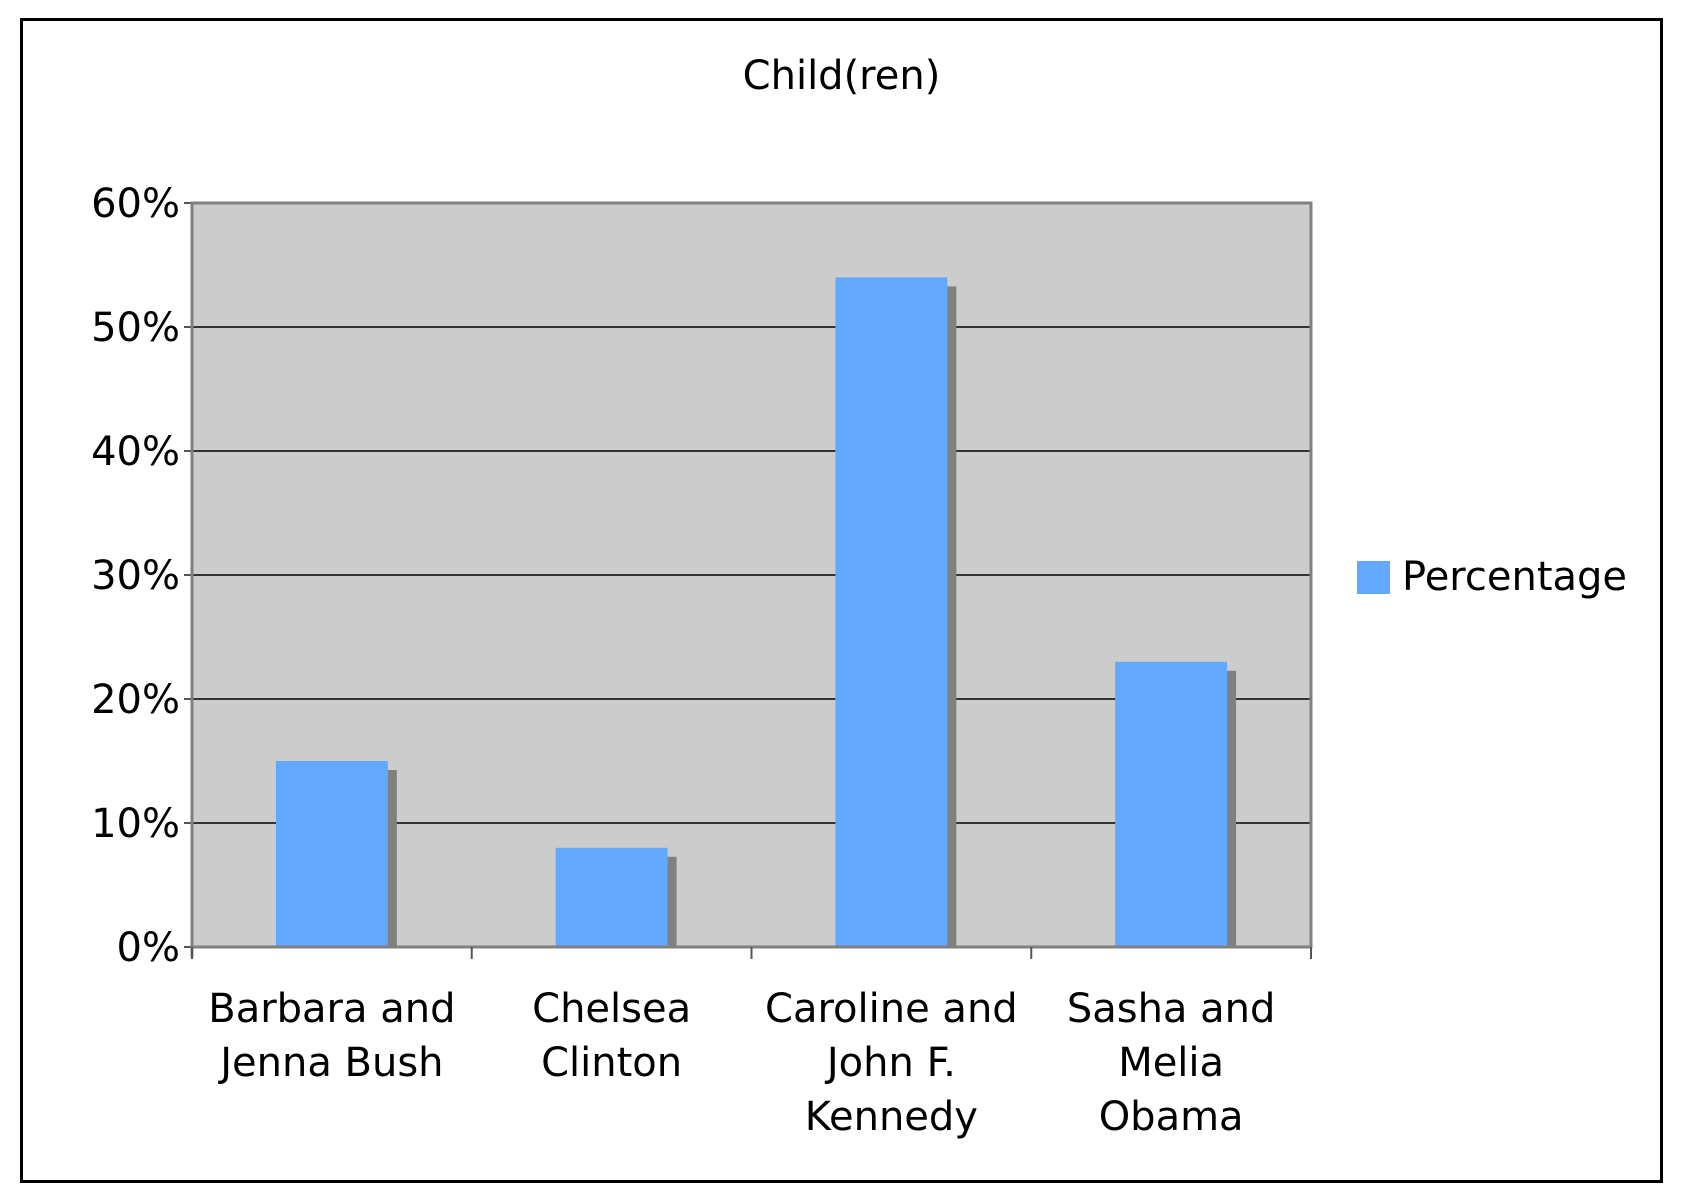 Image resolution: width=1683 pixels, height=1202 pixels. What do you see at coordinates (1171, 1117) in the screenshot?
I see `x-tick-label-line: Obama` at bounding box center [1171, 1117].